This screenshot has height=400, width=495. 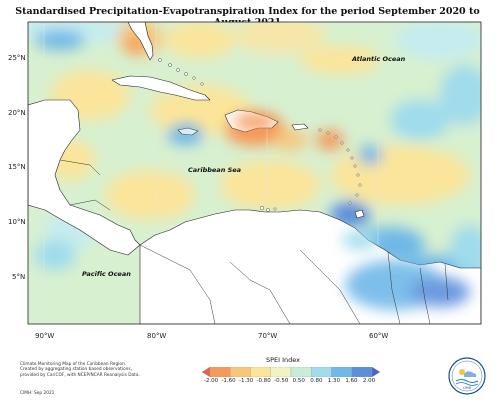 I want to click on credit-date: CIMH: Sep 2021, so click(x=37, y=393).